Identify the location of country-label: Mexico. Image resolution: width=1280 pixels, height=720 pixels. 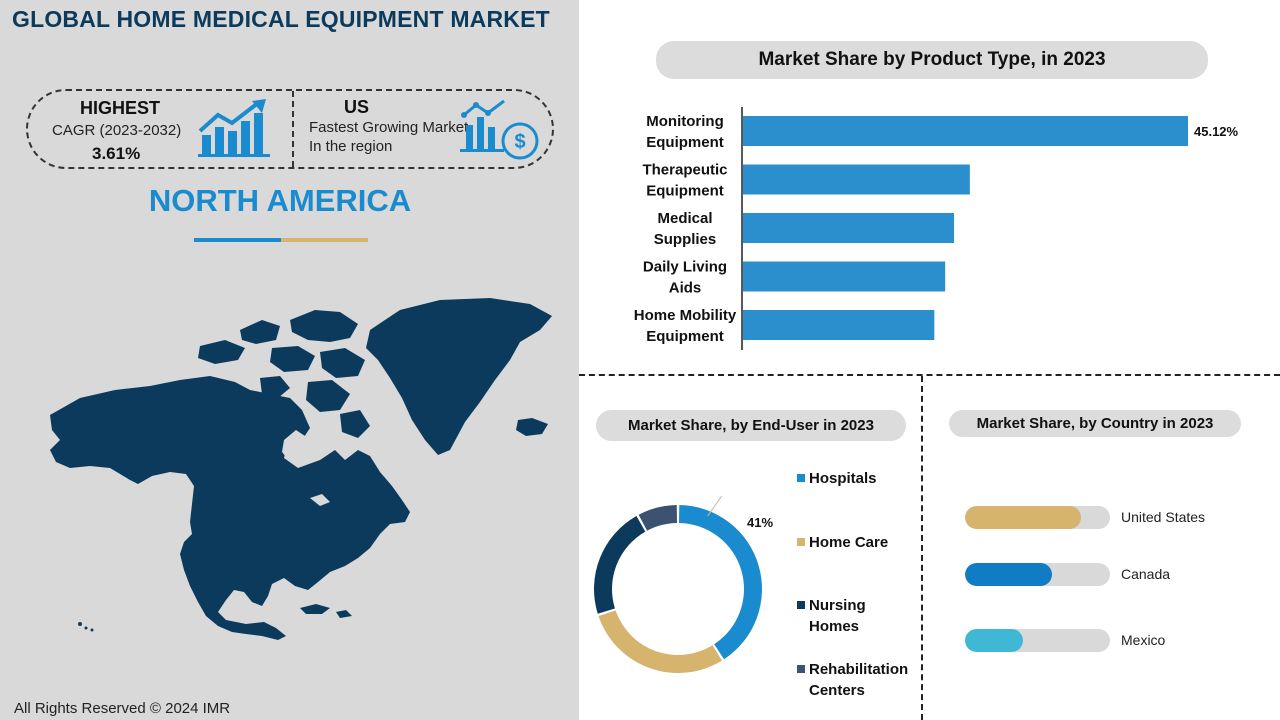
(1143, 640).